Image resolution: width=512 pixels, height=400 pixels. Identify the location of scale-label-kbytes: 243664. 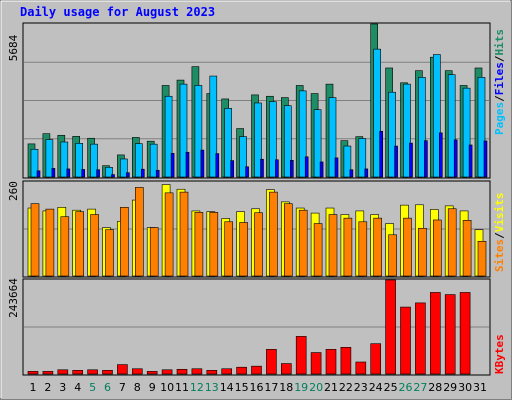
(13, 298).